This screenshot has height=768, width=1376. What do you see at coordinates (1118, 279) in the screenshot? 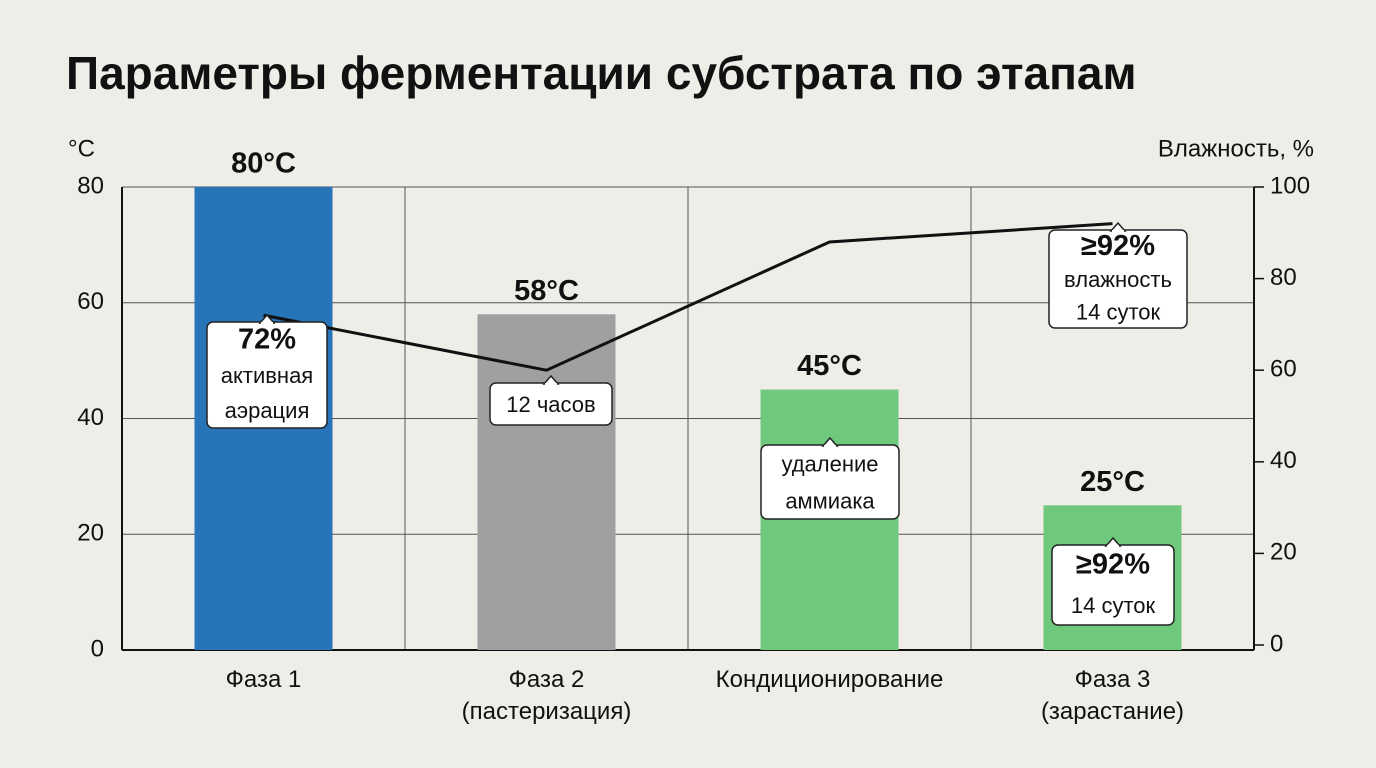
I see `annotation-text: влажность` at bounding box center [1118, 279].